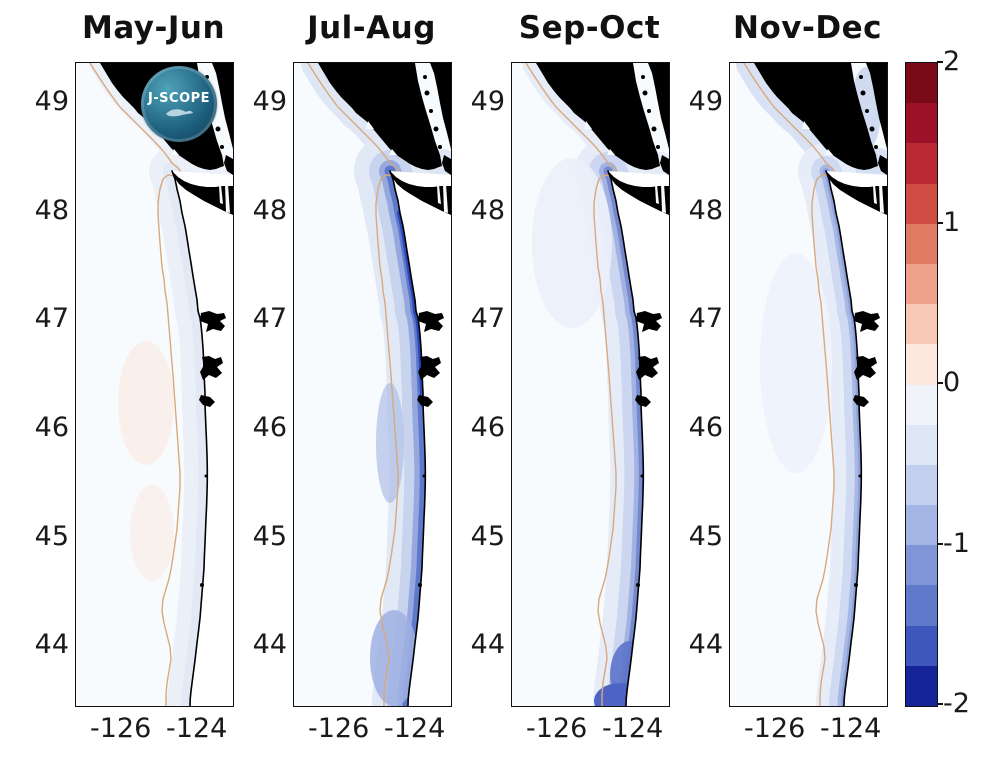 This screenshot has width=1000, height=773. Describe the element at coordinates (807, 28) in the screenshot. I see `panel-title-nov-dec: Nov-Dec` at that location.